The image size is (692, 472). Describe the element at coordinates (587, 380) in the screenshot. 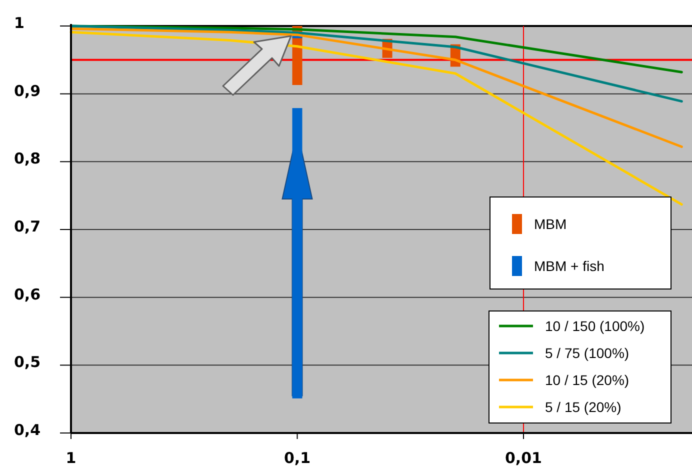

I see `legend-label: 10 / 15 (20%)` at that location.